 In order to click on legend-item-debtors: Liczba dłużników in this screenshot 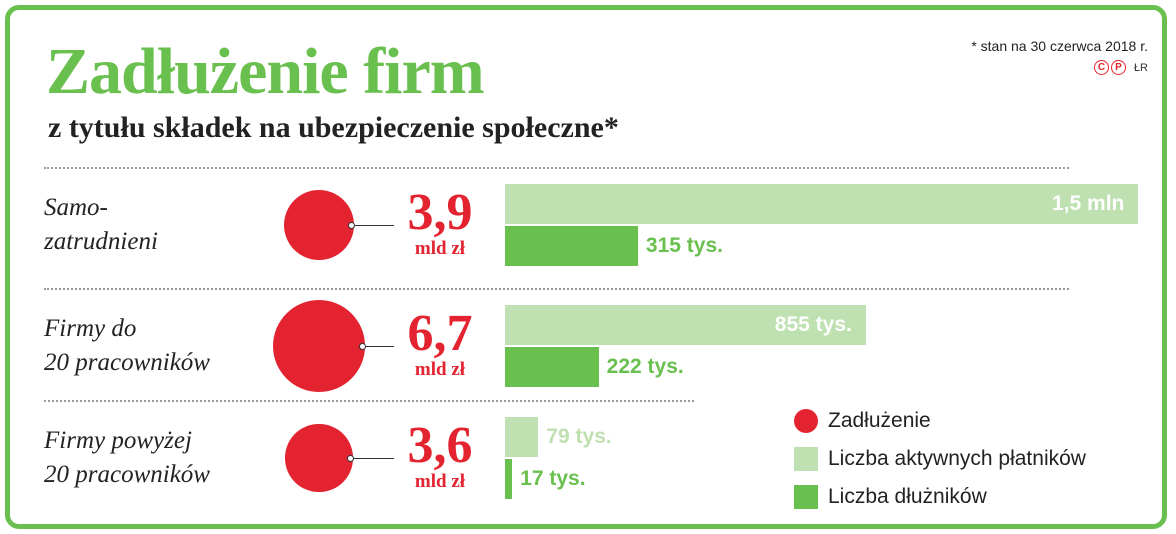, I will do `click(940, 497)`.